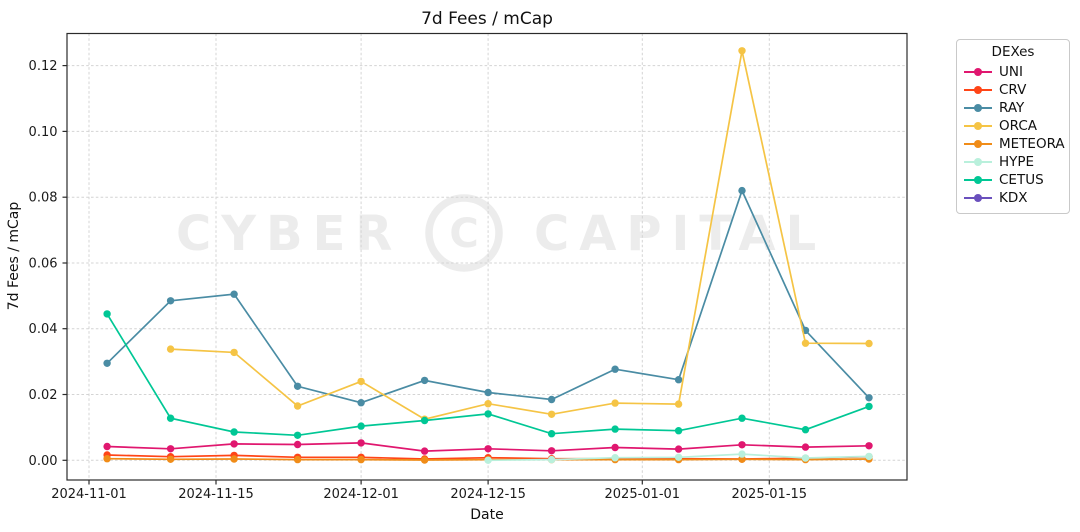  I want to click on watermark-logo-icon, so click(464, 233).